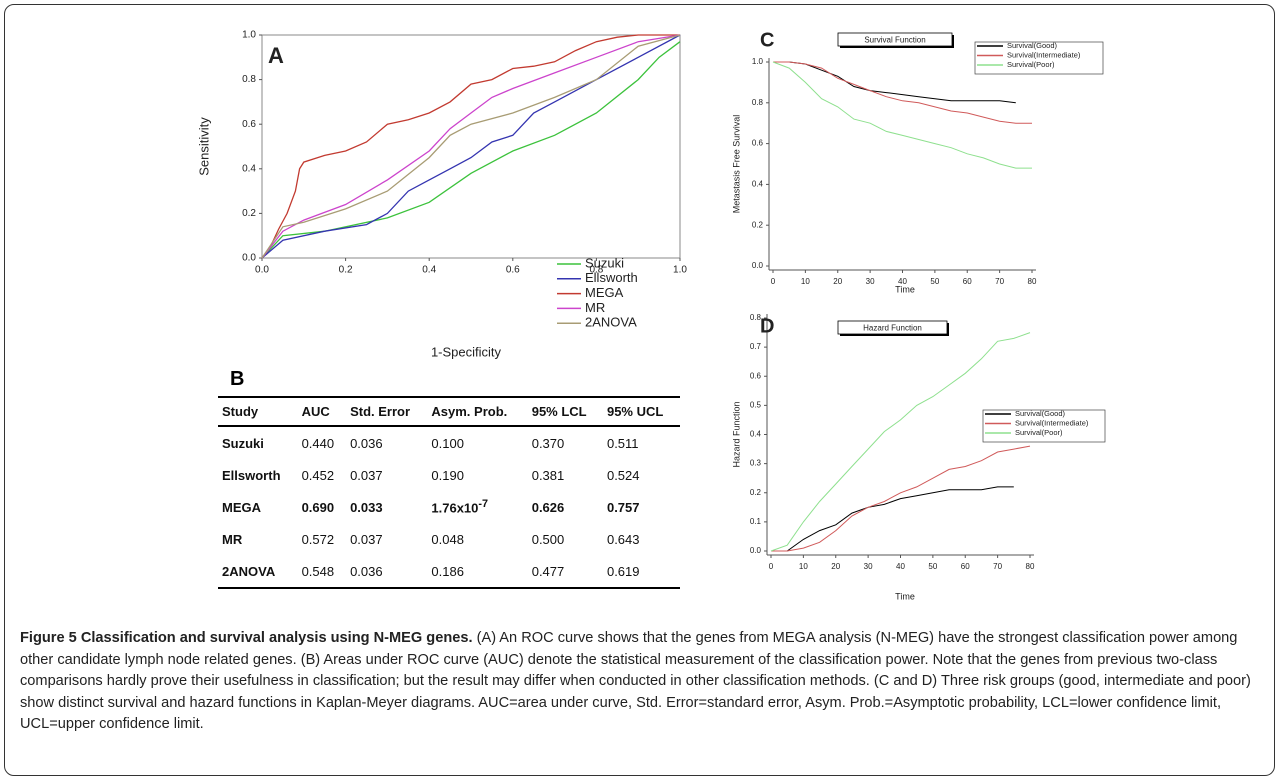  Describe the element at coordinates (387, 411) in the screenshot. I see `header-cell: Std. Error` at that location.